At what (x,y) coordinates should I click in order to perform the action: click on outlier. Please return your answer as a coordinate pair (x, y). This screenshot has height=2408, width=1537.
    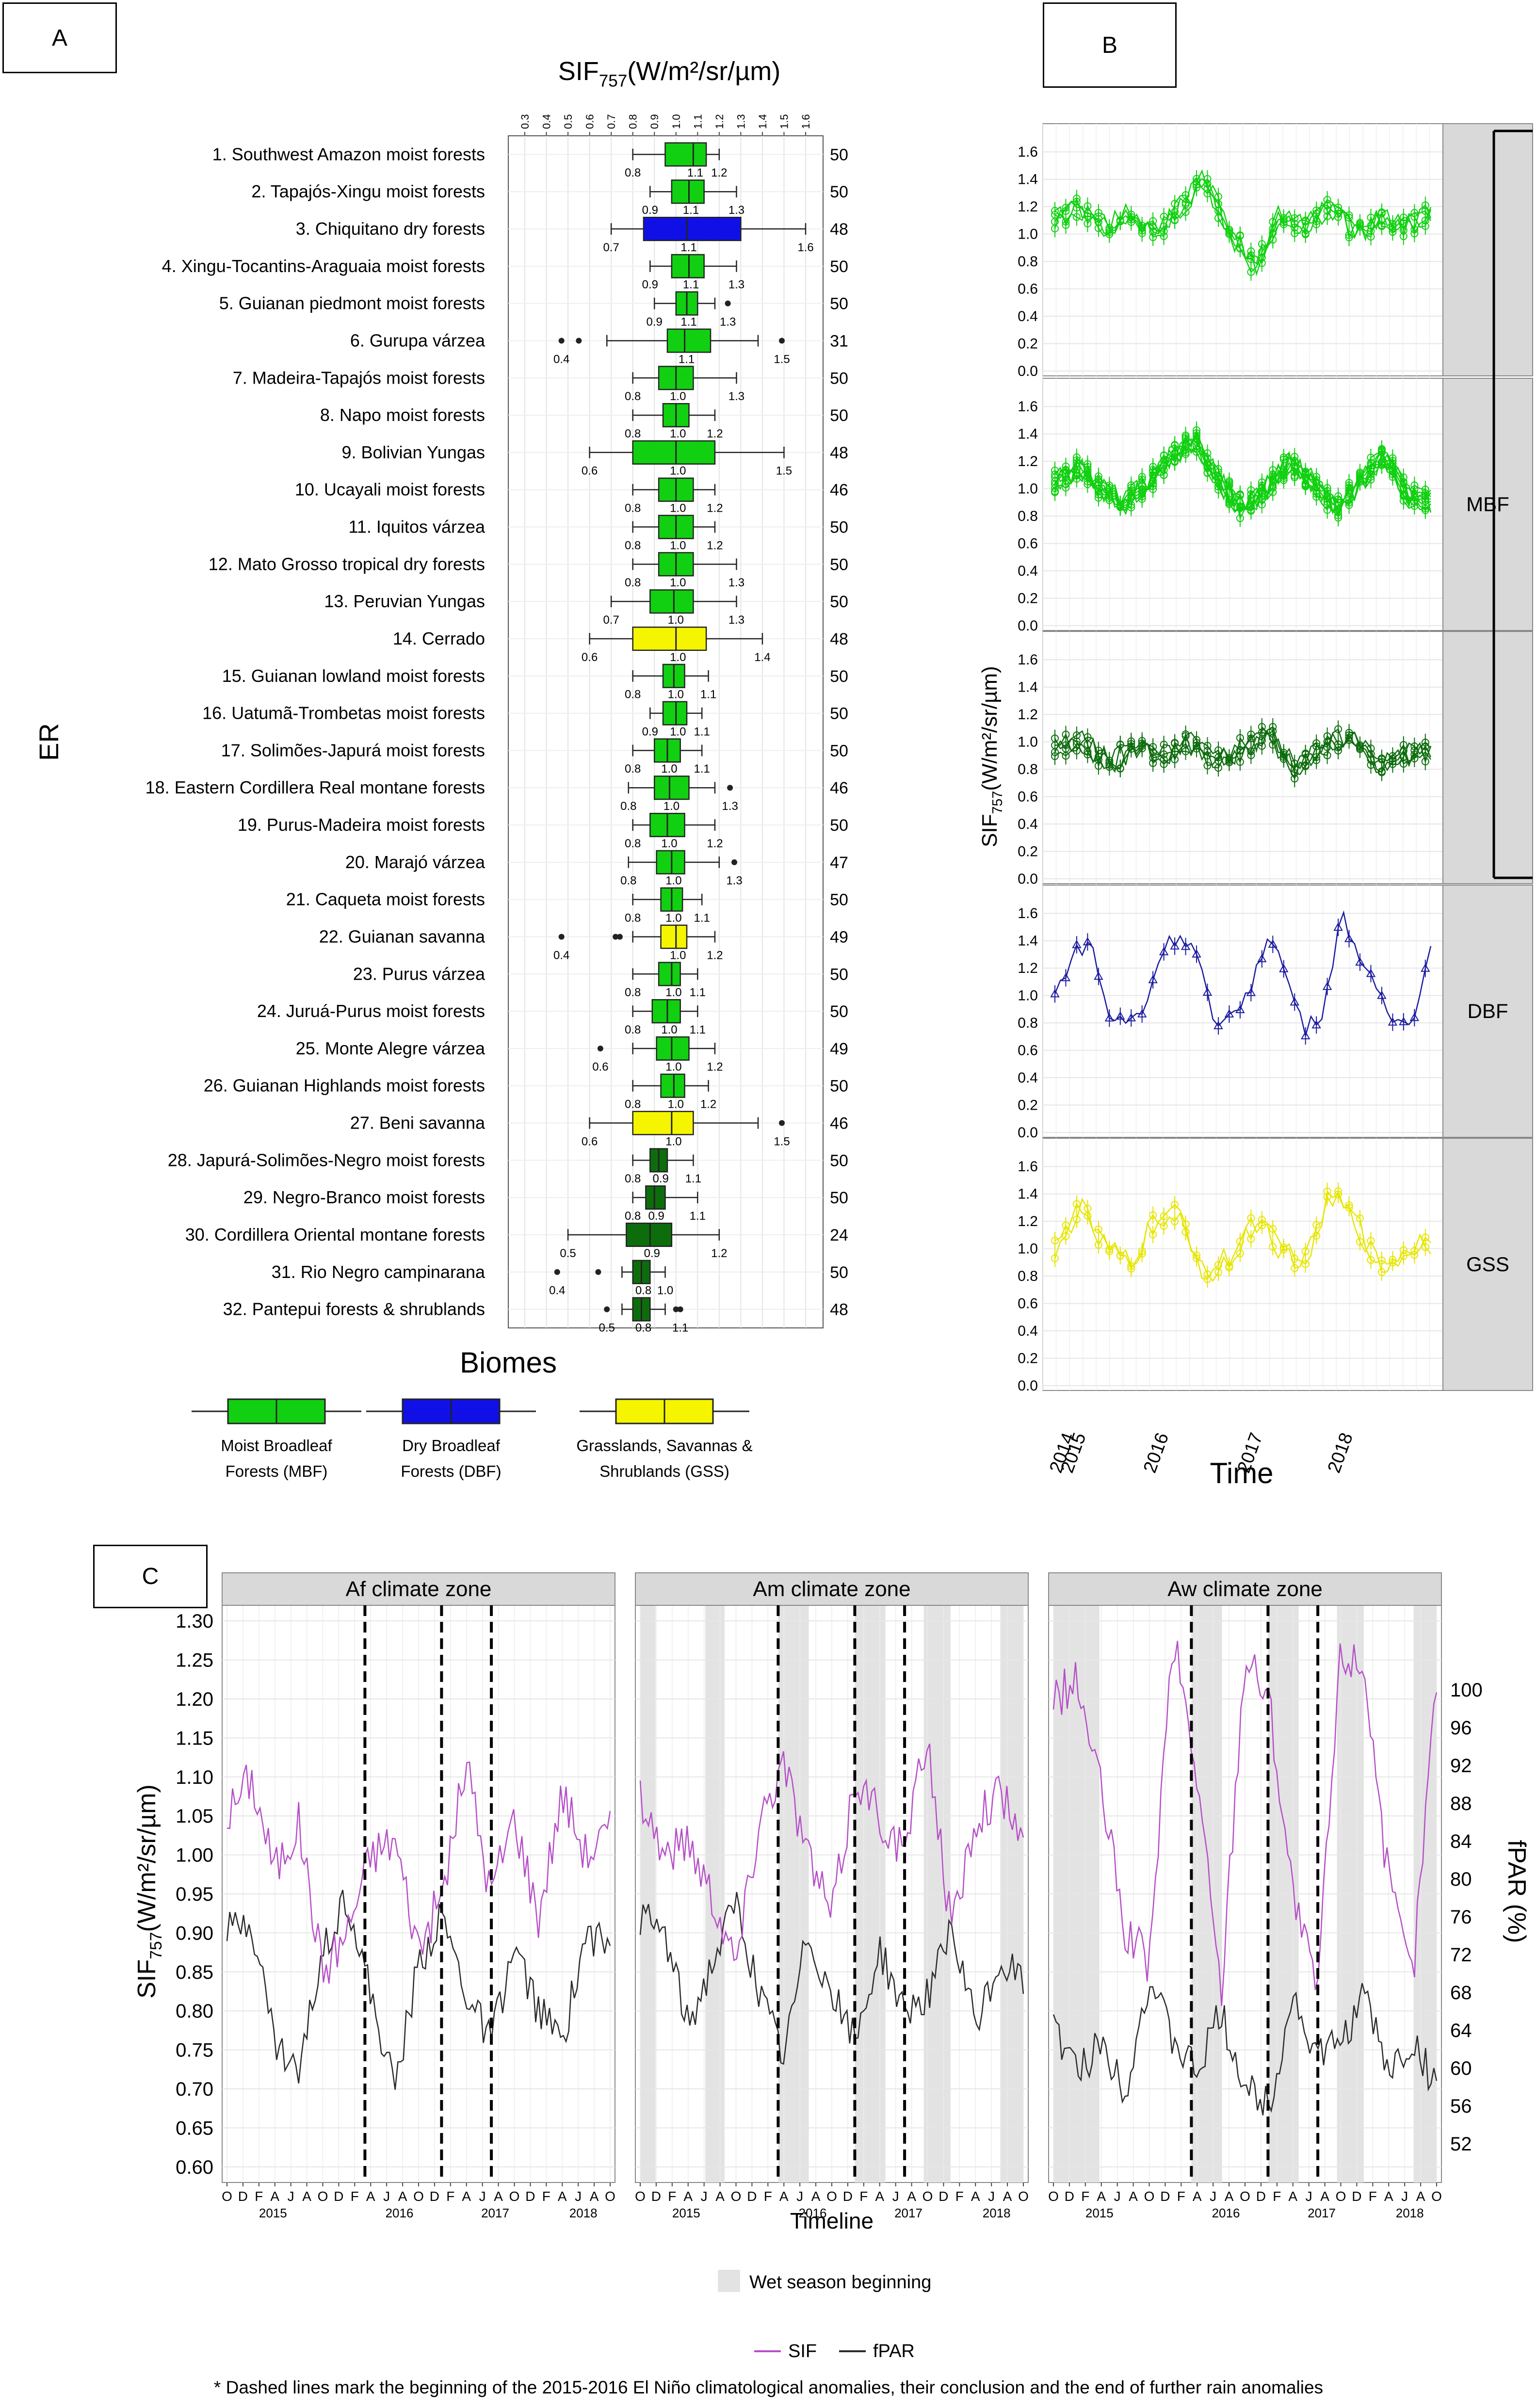
    Looking at the image, I should click on (607, 1309).